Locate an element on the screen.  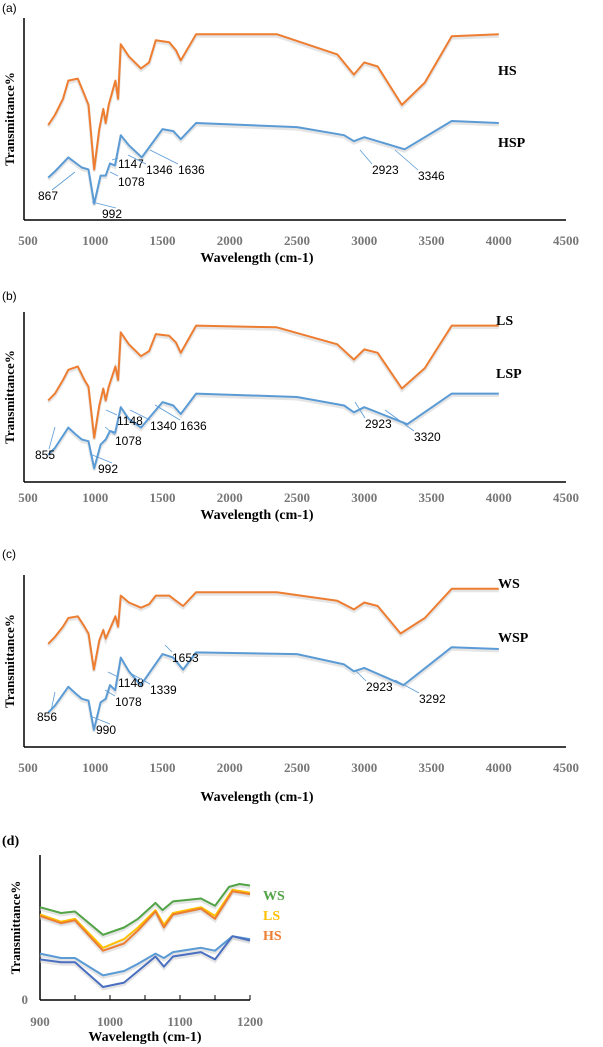
peak-annotation: 867 is located at coordinates (48, 196).